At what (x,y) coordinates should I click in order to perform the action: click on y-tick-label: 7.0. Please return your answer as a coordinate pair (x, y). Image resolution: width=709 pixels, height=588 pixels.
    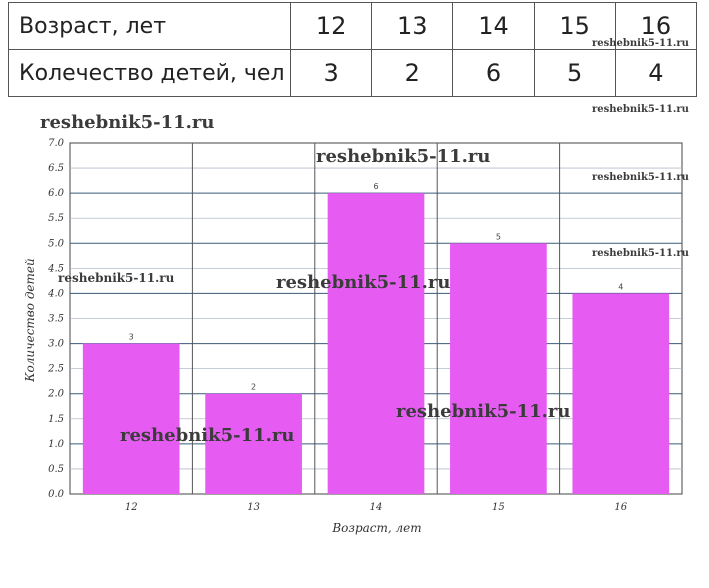
    Looking at the image, I should click on (56, 143).